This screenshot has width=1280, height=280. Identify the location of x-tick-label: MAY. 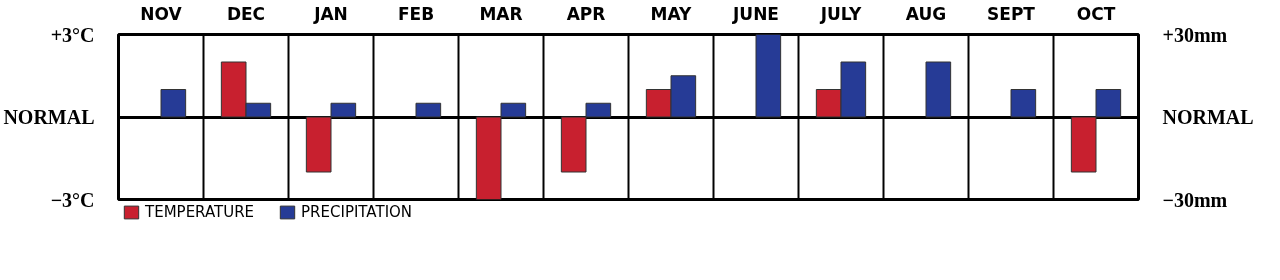
(671, 13).